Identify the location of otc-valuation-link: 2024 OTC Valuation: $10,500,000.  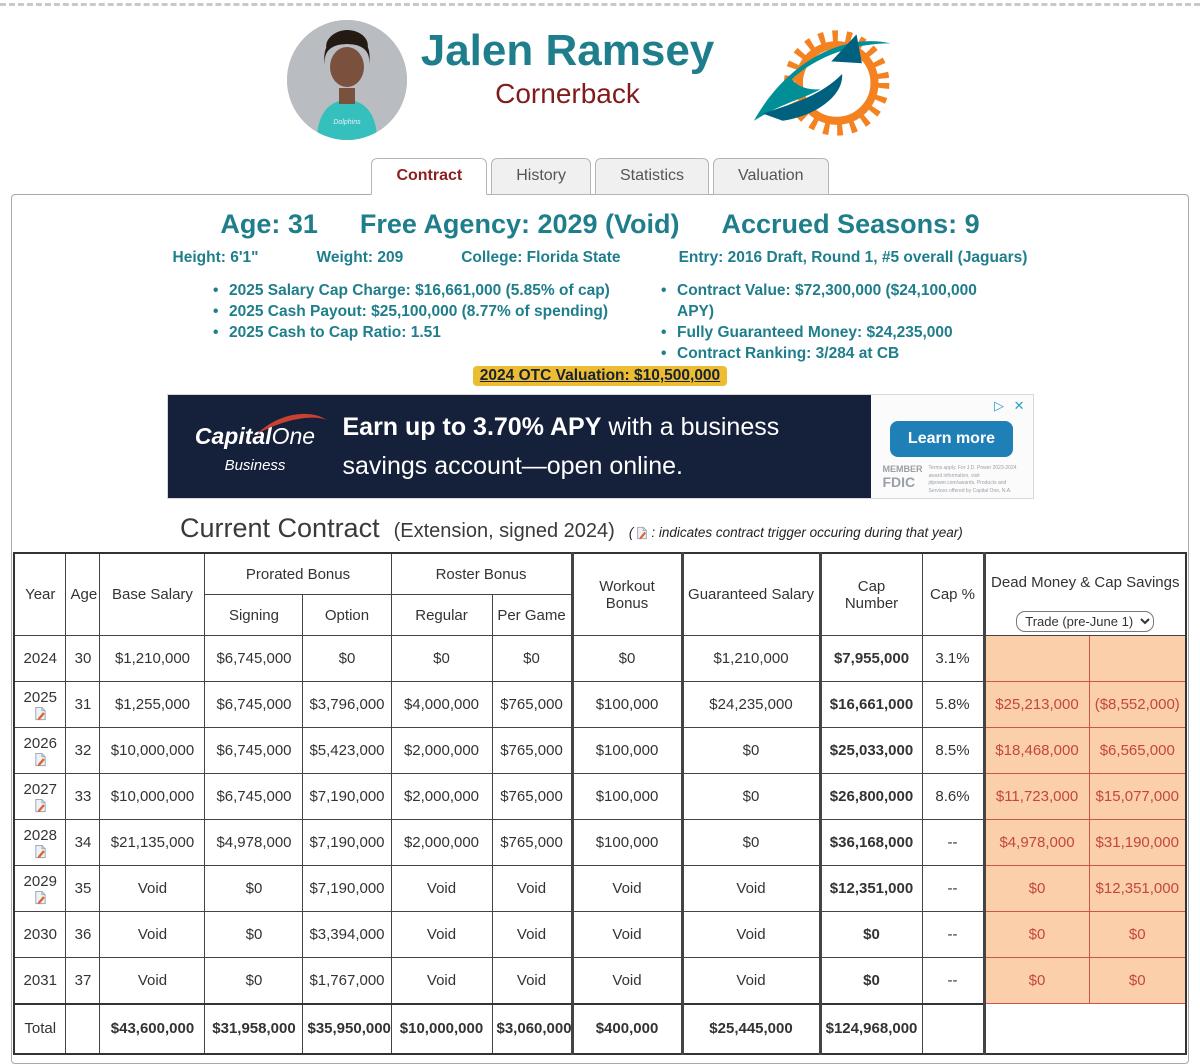
(600, 376).